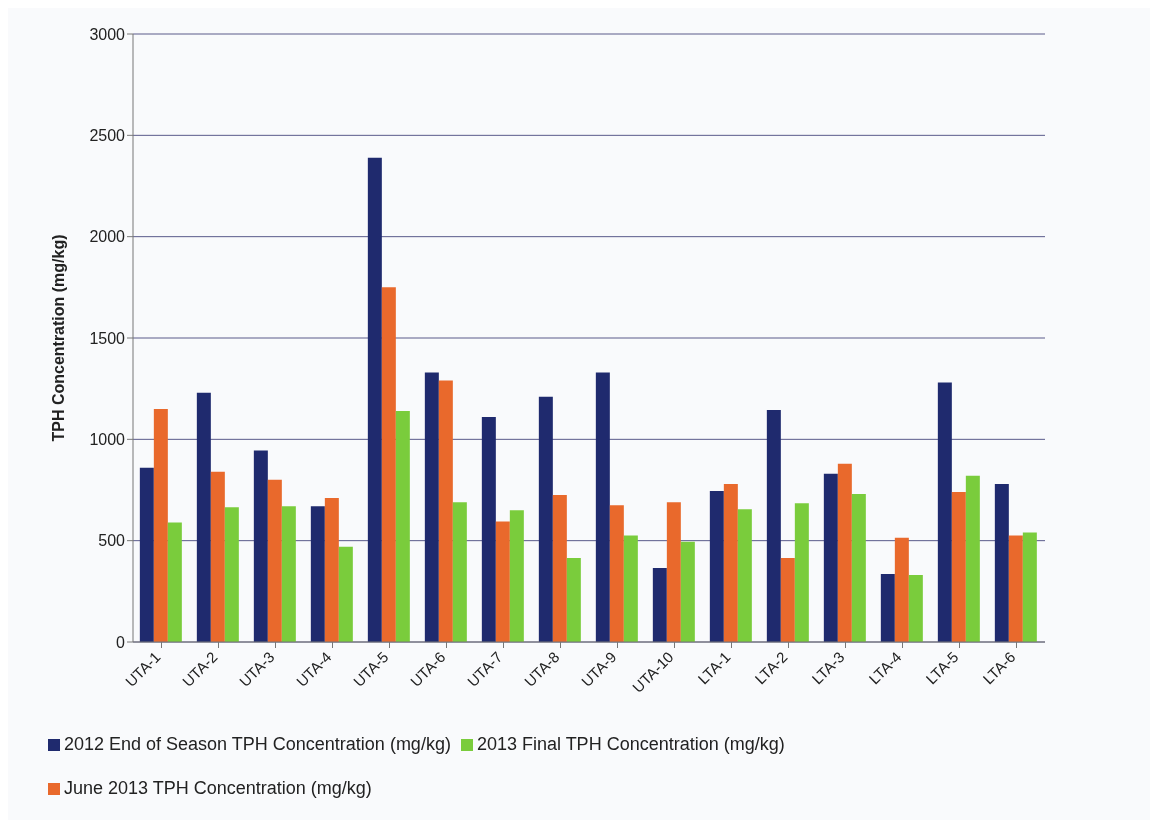 The height and width of the screenshot is (828, 1158). What do you see at coordinates (107, 338) in the screenshot?
I see `y-tick-label: 1500` at bounding box center [107, 338].